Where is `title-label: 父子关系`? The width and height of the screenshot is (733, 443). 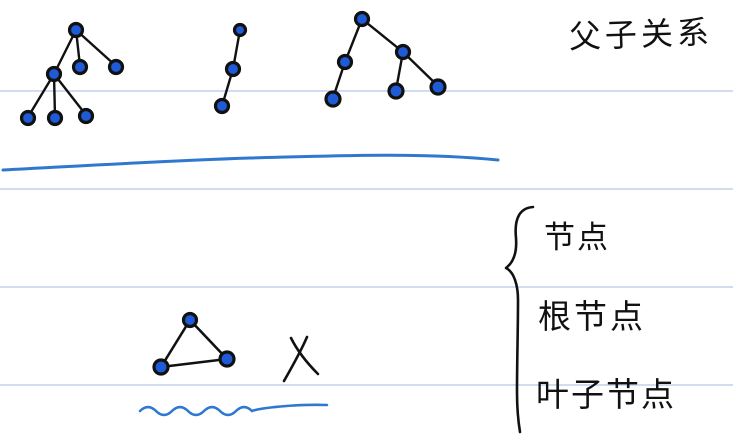 title-label: 父子关系 is located at coordinates (641, 34).